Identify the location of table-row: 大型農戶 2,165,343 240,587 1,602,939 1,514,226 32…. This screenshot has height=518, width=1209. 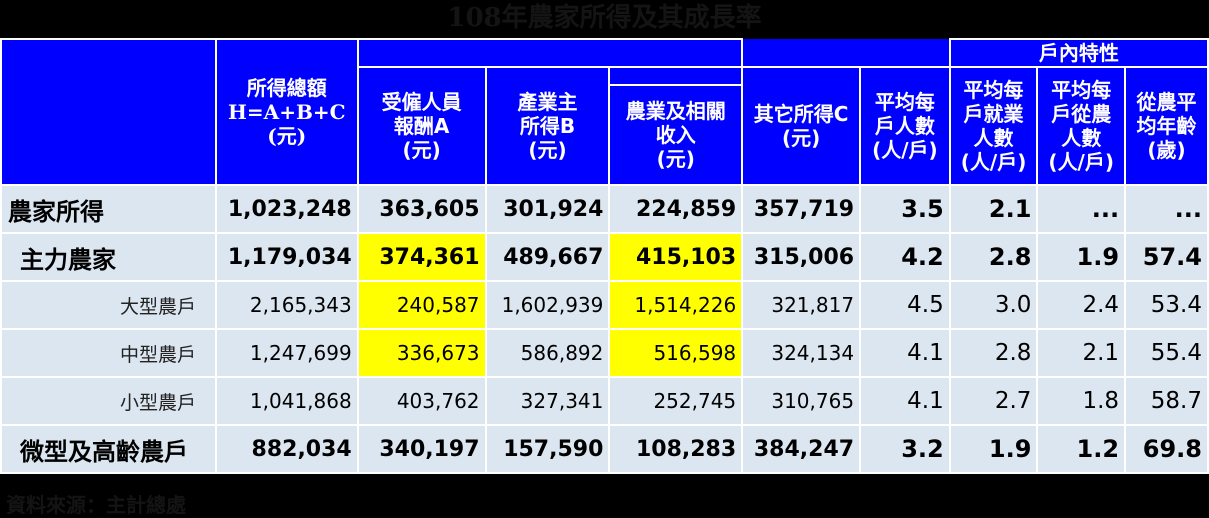
(604, 305).